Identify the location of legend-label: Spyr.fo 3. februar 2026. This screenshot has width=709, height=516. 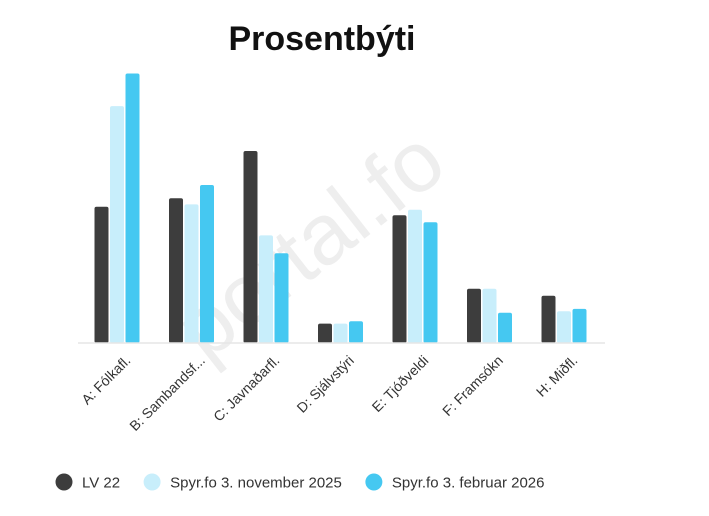
(468, 483).